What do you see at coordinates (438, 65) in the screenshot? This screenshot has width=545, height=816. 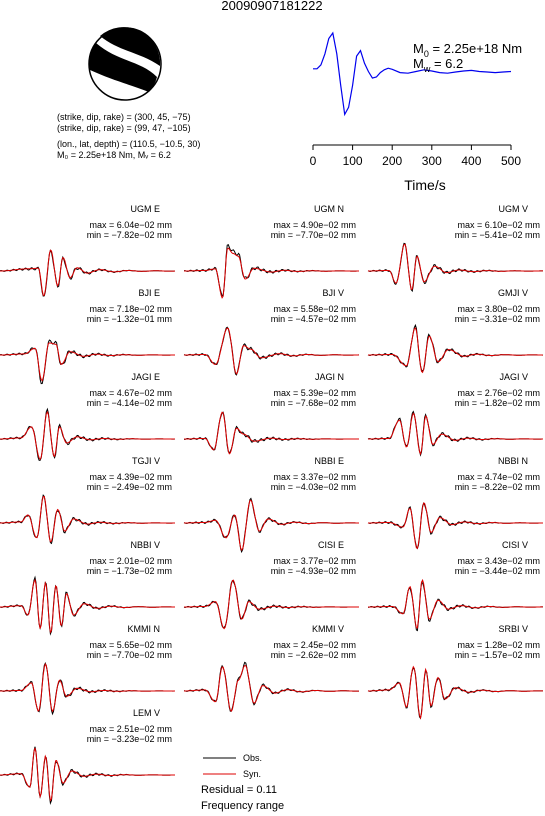 I see `stf-mw-label: Mw = 6.2` at bounding box center [438, 65].